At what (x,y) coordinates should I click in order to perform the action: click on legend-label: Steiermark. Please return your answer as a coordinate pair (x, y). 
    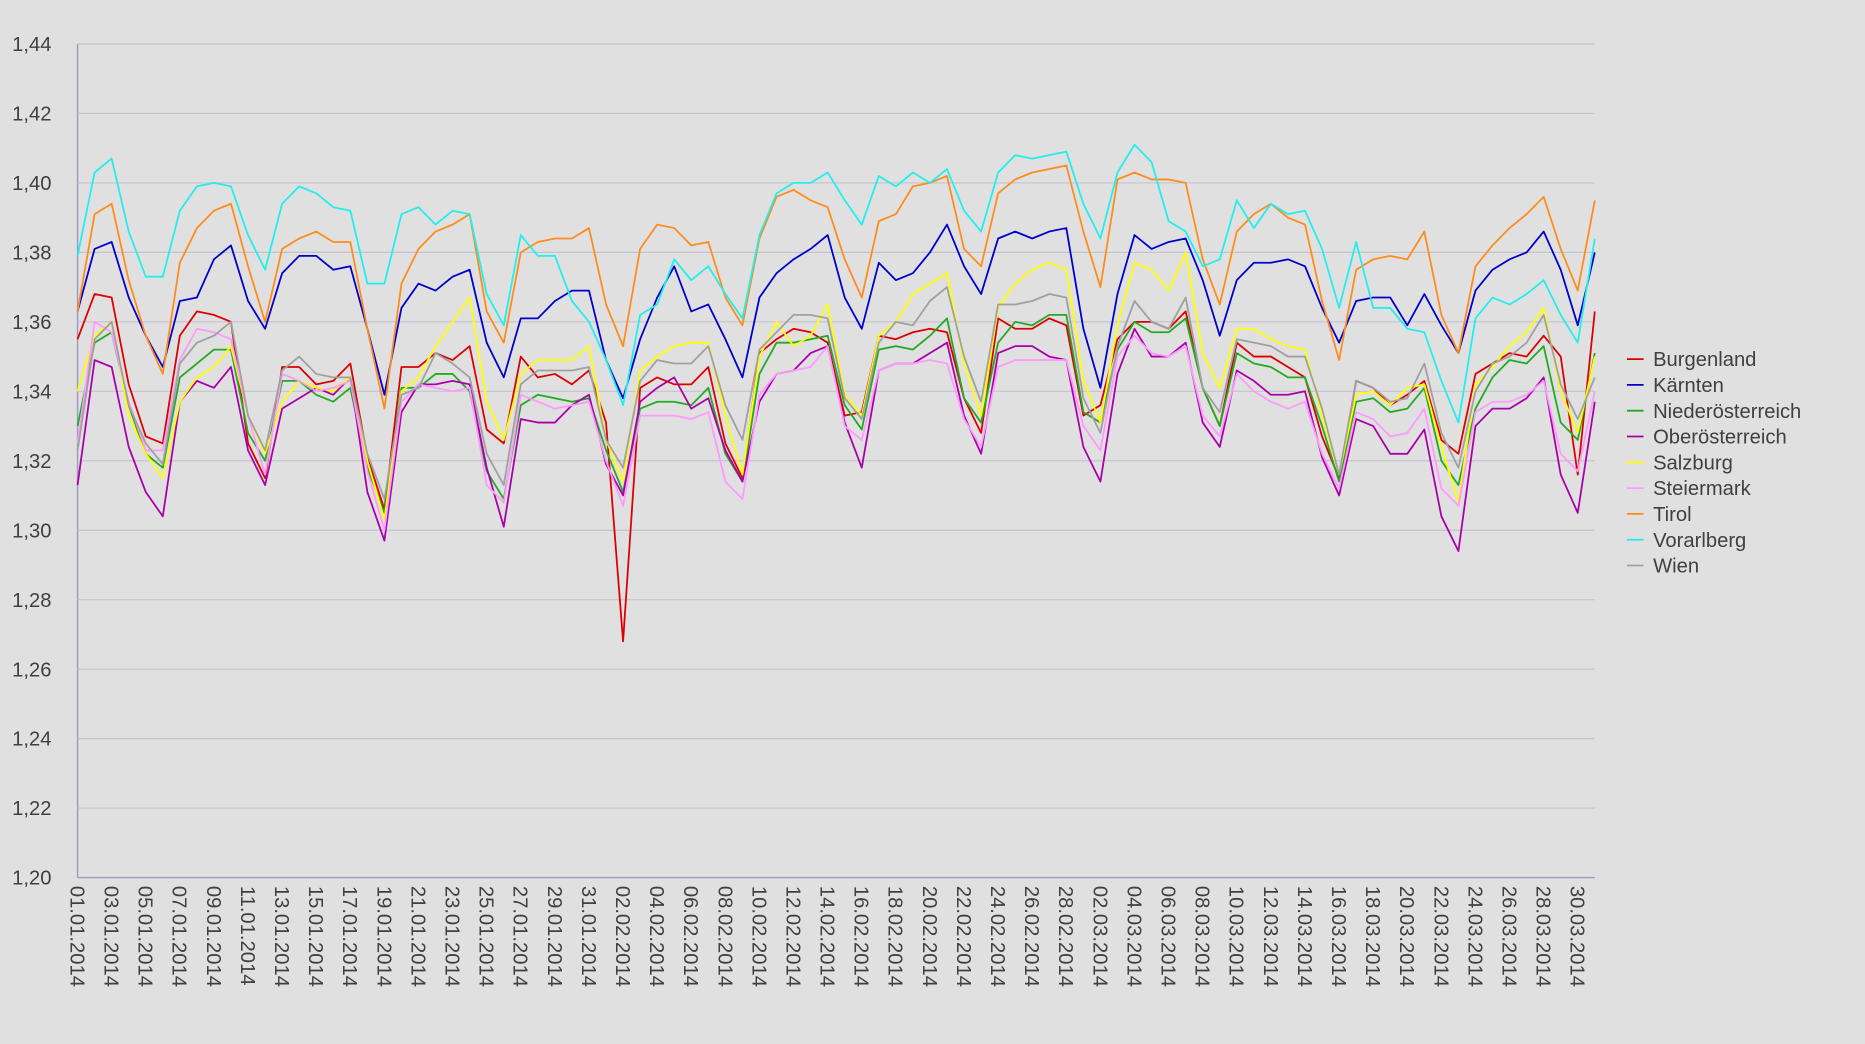
    Looking at the image, I should click on (1702, 489).